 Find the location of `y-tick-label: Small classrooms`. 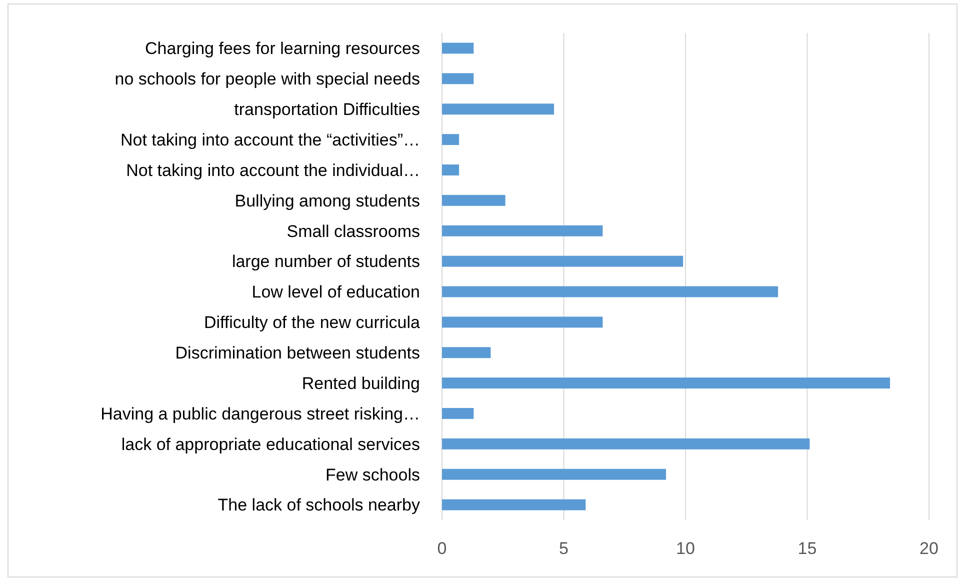

y-tick-label: Small classrooms is located at coordinates (353, 231).